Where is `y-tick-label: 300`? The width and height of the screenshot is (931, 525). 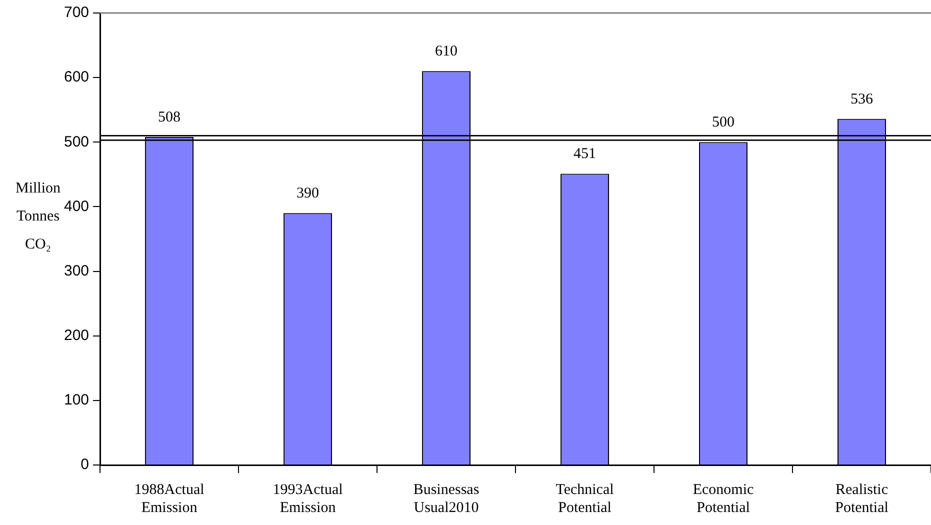 y-tick-label: 300 is located at coordinates (77, 271).